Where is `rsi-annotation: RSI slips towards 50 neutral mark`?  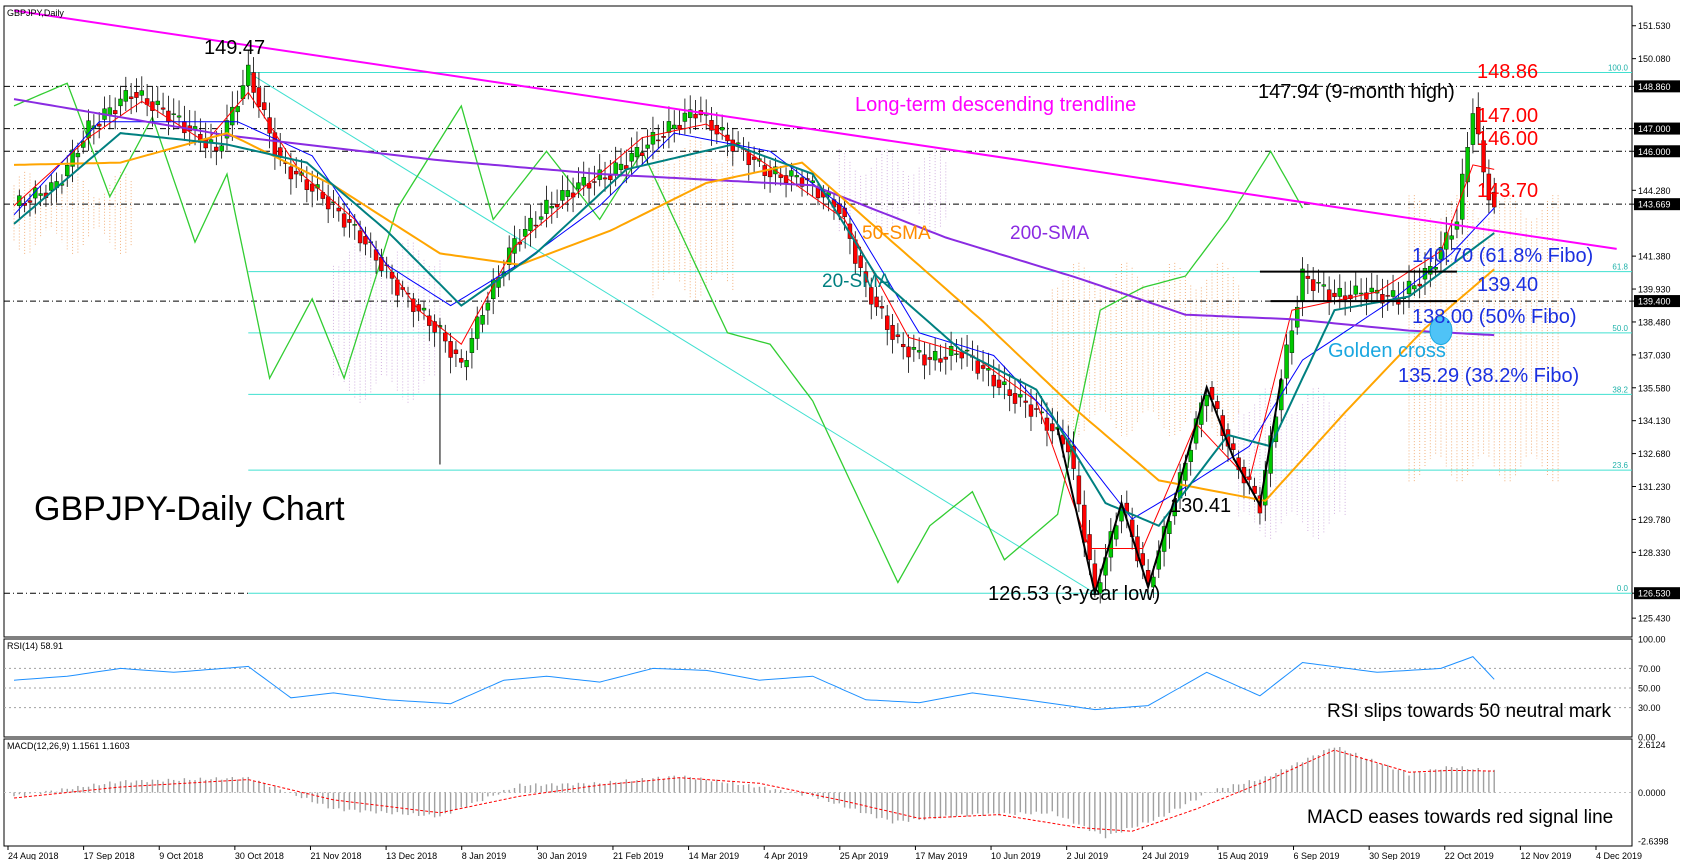 rsi-annotation: RSI slips towards 50 neutral mark is located at coordinates (1469, 711).